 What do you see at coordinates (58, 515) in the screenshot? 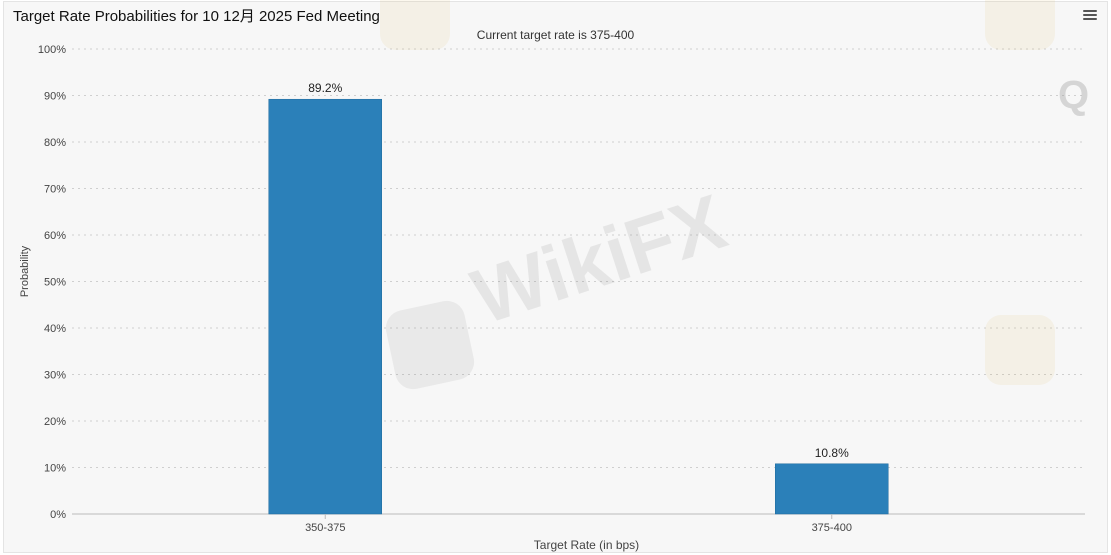
I see `y-tick-label: 0%` at bounding box center [58, 515].